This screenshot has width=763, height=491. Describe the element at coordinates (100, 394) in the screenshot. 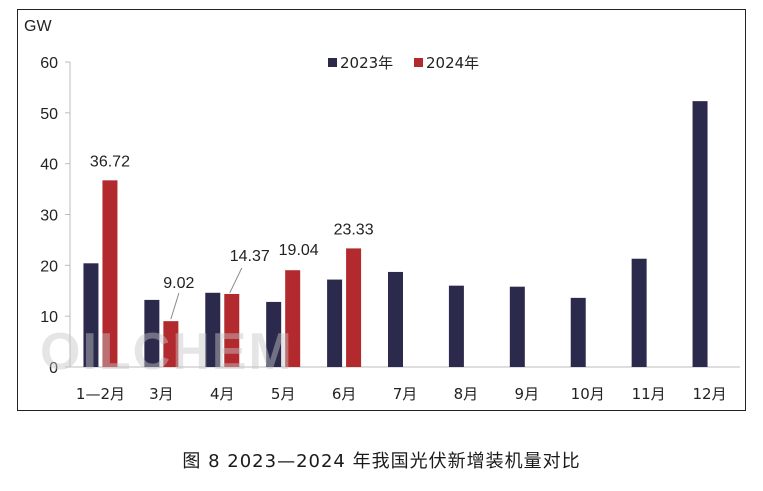

I see `x-tick-label: 1—2月` at that location.